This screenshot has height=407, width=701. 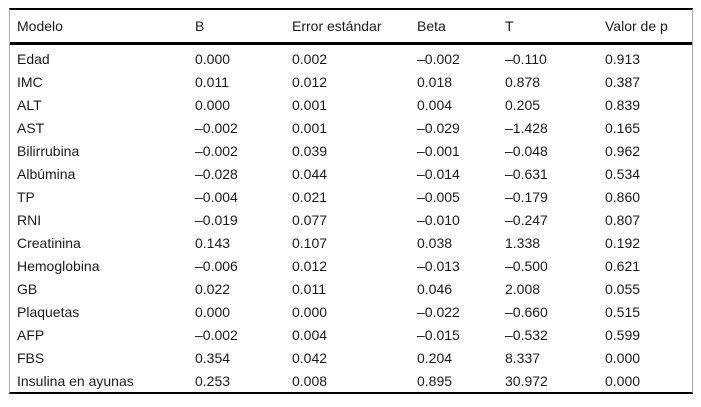 What do you see at coordinates (623, 150) in the screenshot?
I see `value-cell: 0.962` at bounding box center [623, 150].